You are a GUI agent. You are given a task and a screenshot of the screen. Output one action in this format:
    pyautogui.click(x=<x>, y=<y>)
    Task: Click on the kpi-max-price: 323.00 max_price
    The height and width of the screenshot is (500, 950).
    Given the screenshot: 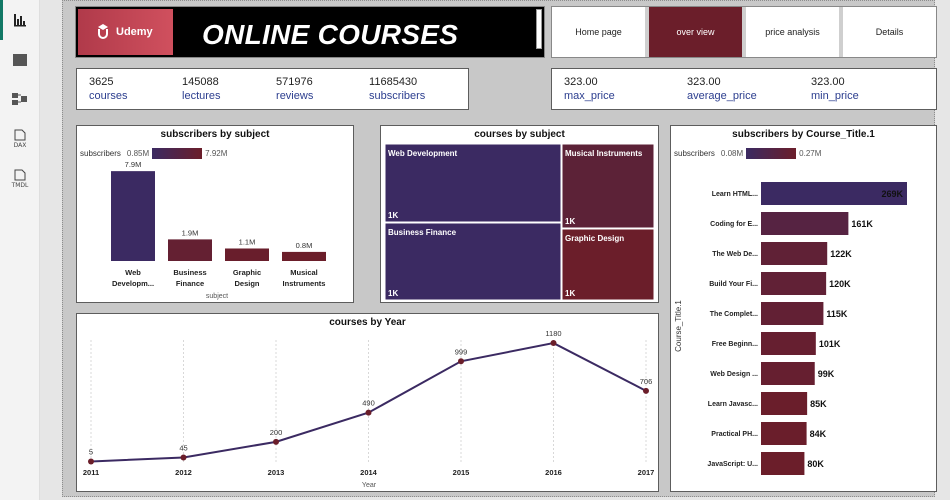 What is the action you would take?
    pyautogui.click(x=625, y=89)
    